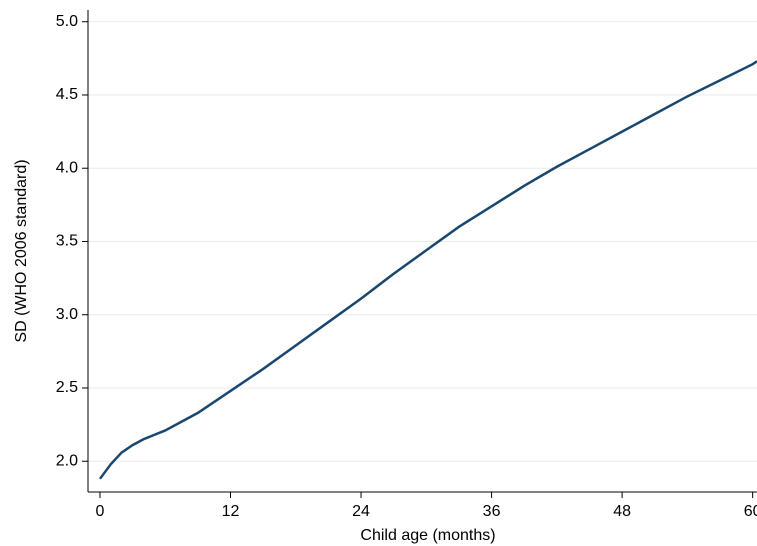 Image resolution: width=757 pixels, height=546 pixels. What do you see at coordinates (750, 511) in the screenshot?
I see `x-tick-label: 60` at bounding box center [750, 511].